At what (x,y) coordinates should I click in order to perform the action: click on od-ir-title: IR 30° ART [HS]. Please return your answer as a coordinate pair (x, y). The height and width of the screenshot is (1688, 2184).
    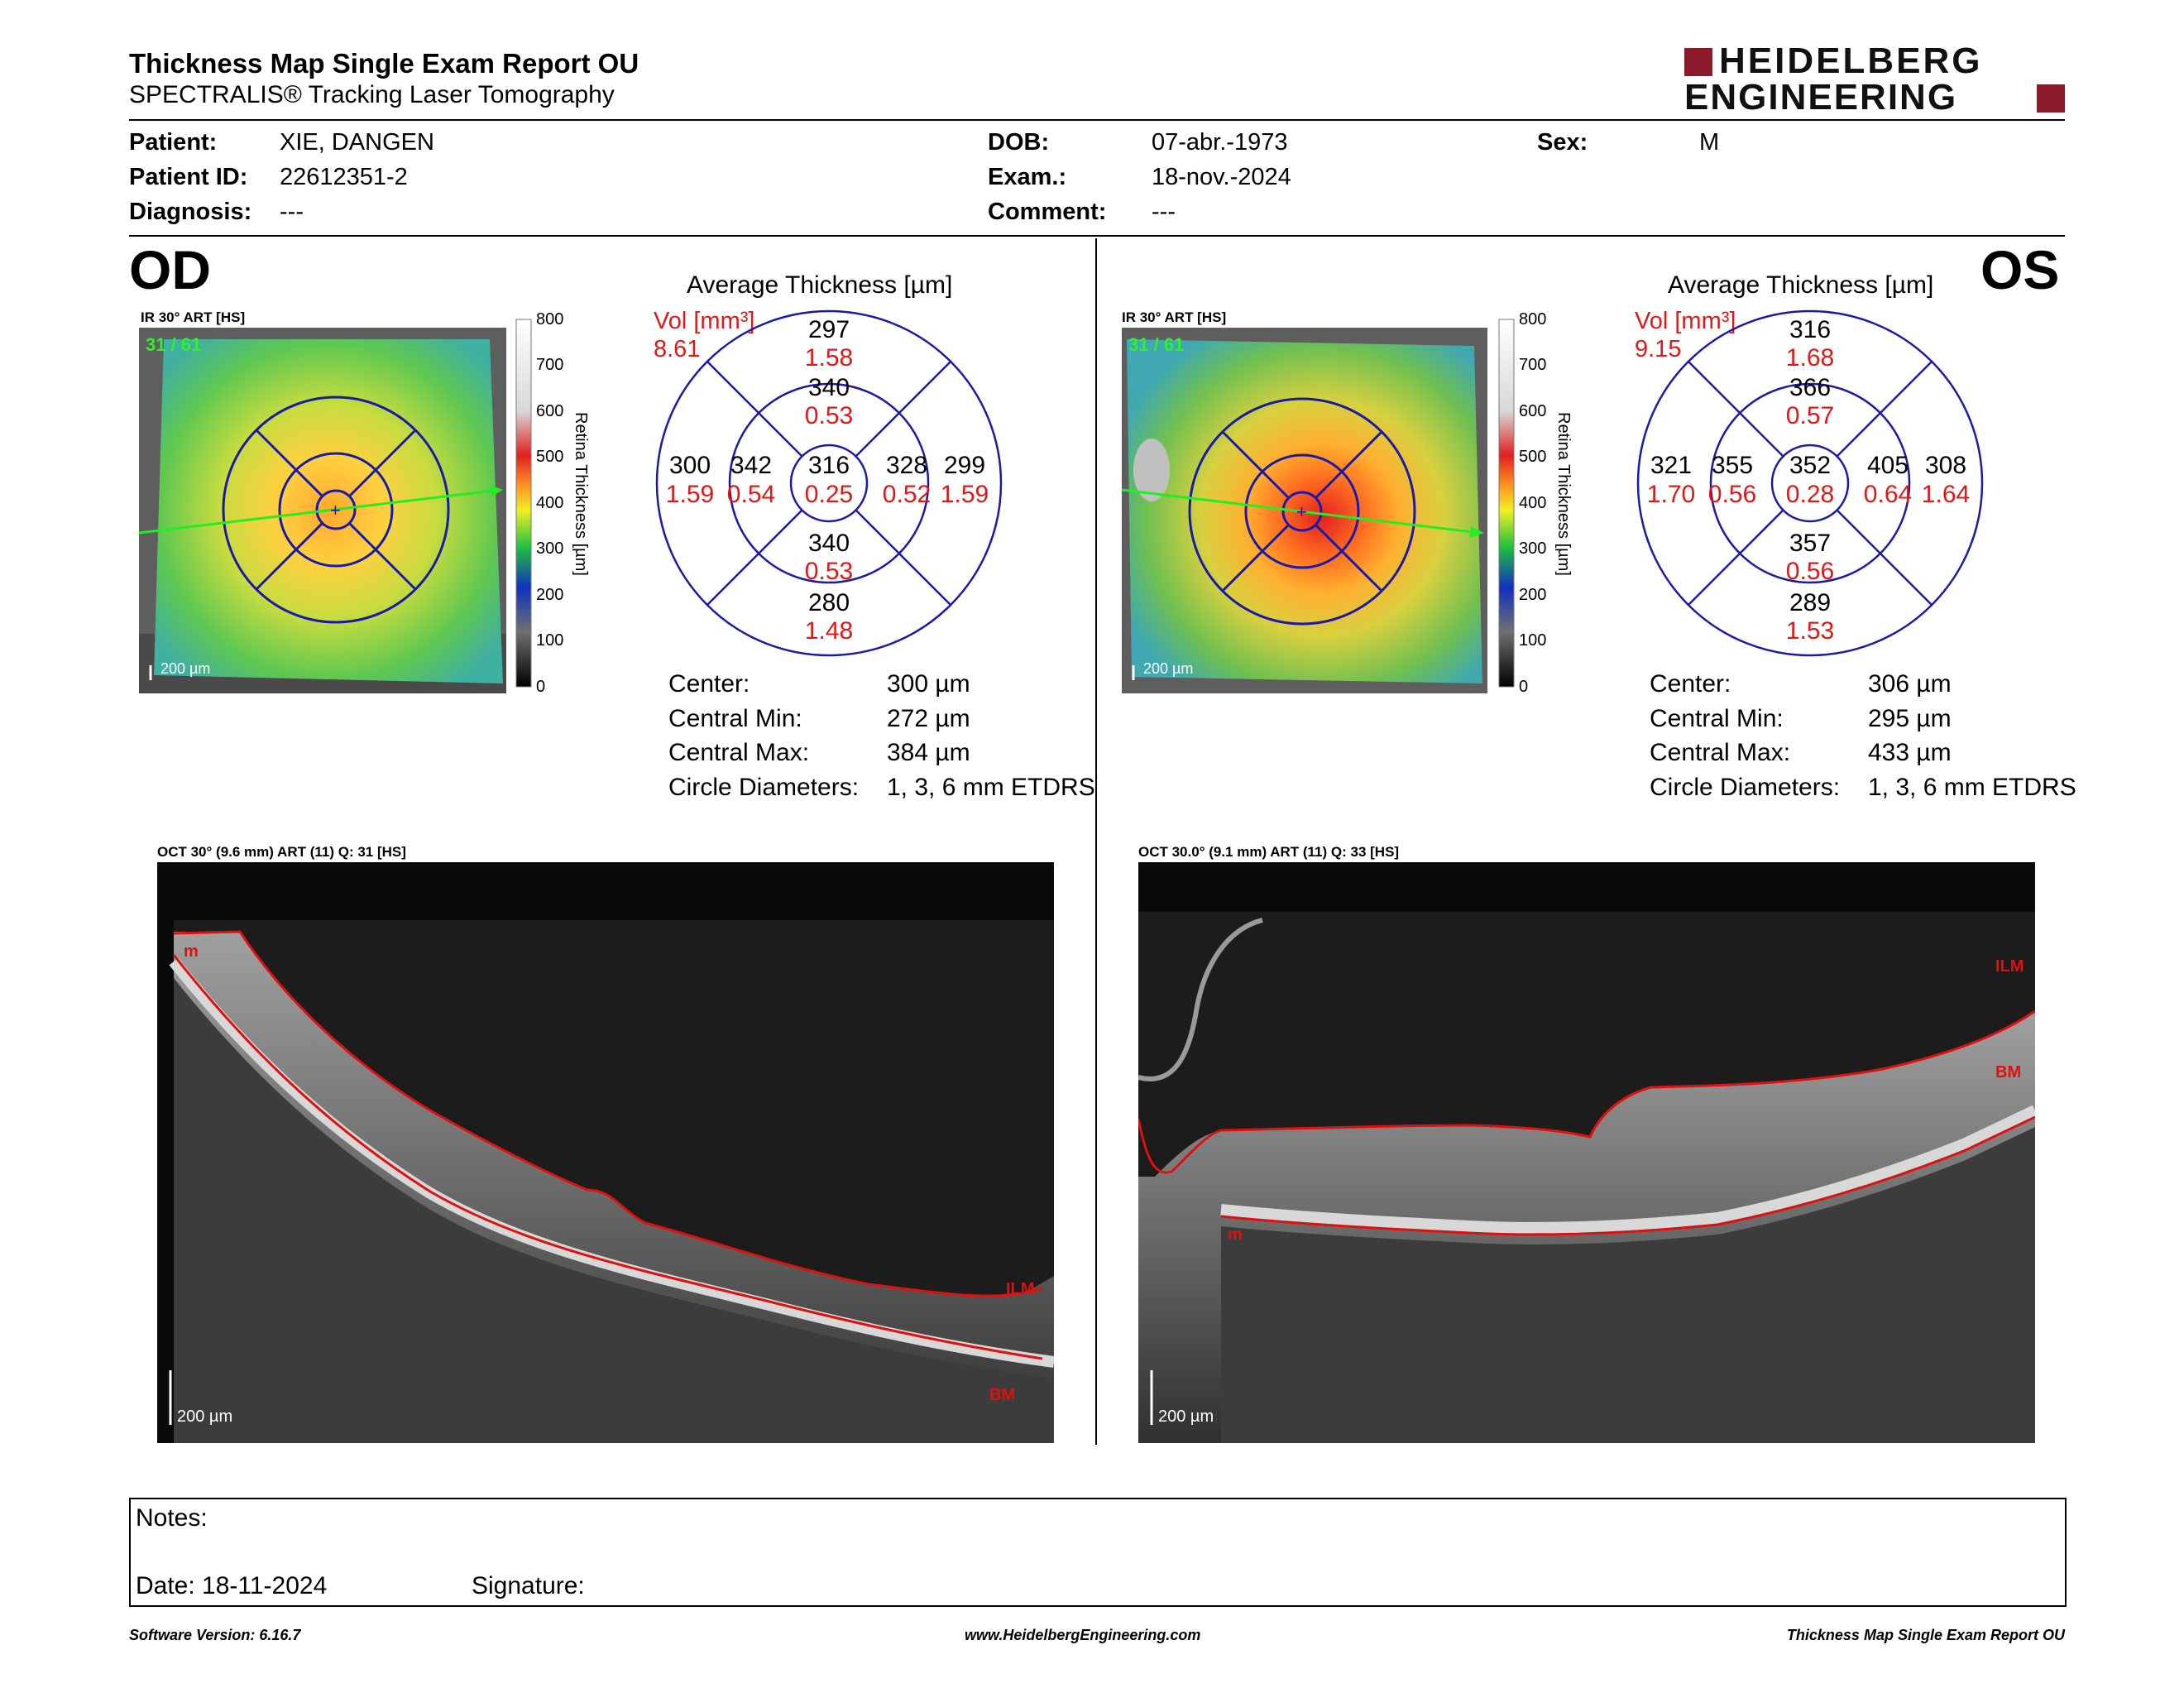
    Looking at the image, I should click on (193, 317).